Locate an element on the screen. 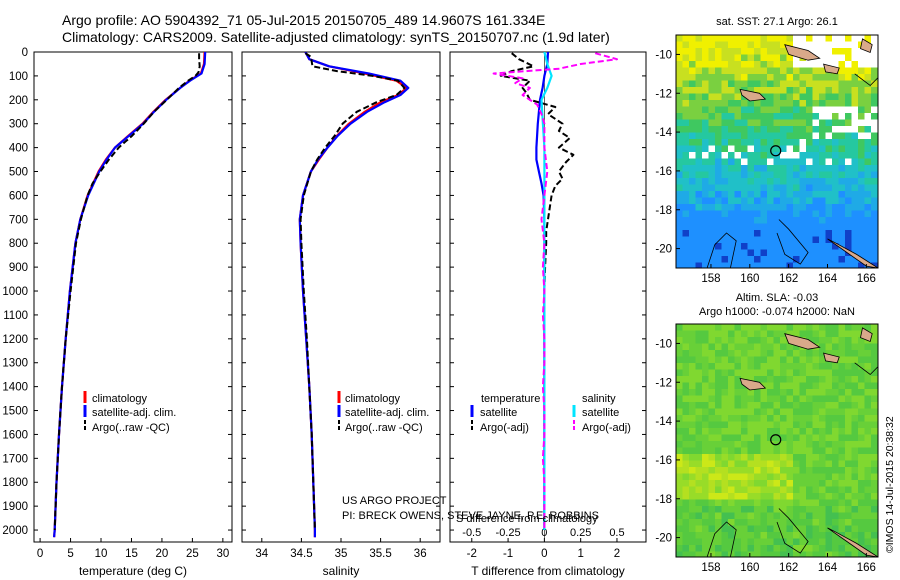  x-tick-label: -1 is located at coordinates (508, 554).